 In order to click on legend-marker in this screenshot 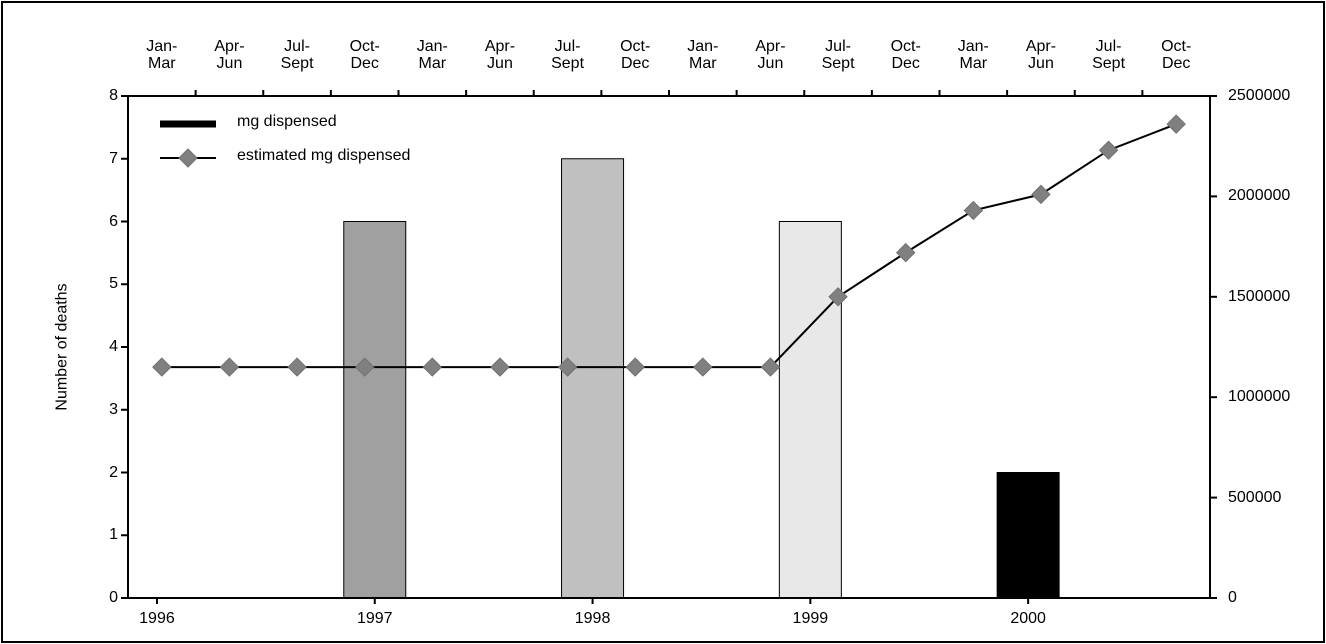, I will do `click(188, 158)`.